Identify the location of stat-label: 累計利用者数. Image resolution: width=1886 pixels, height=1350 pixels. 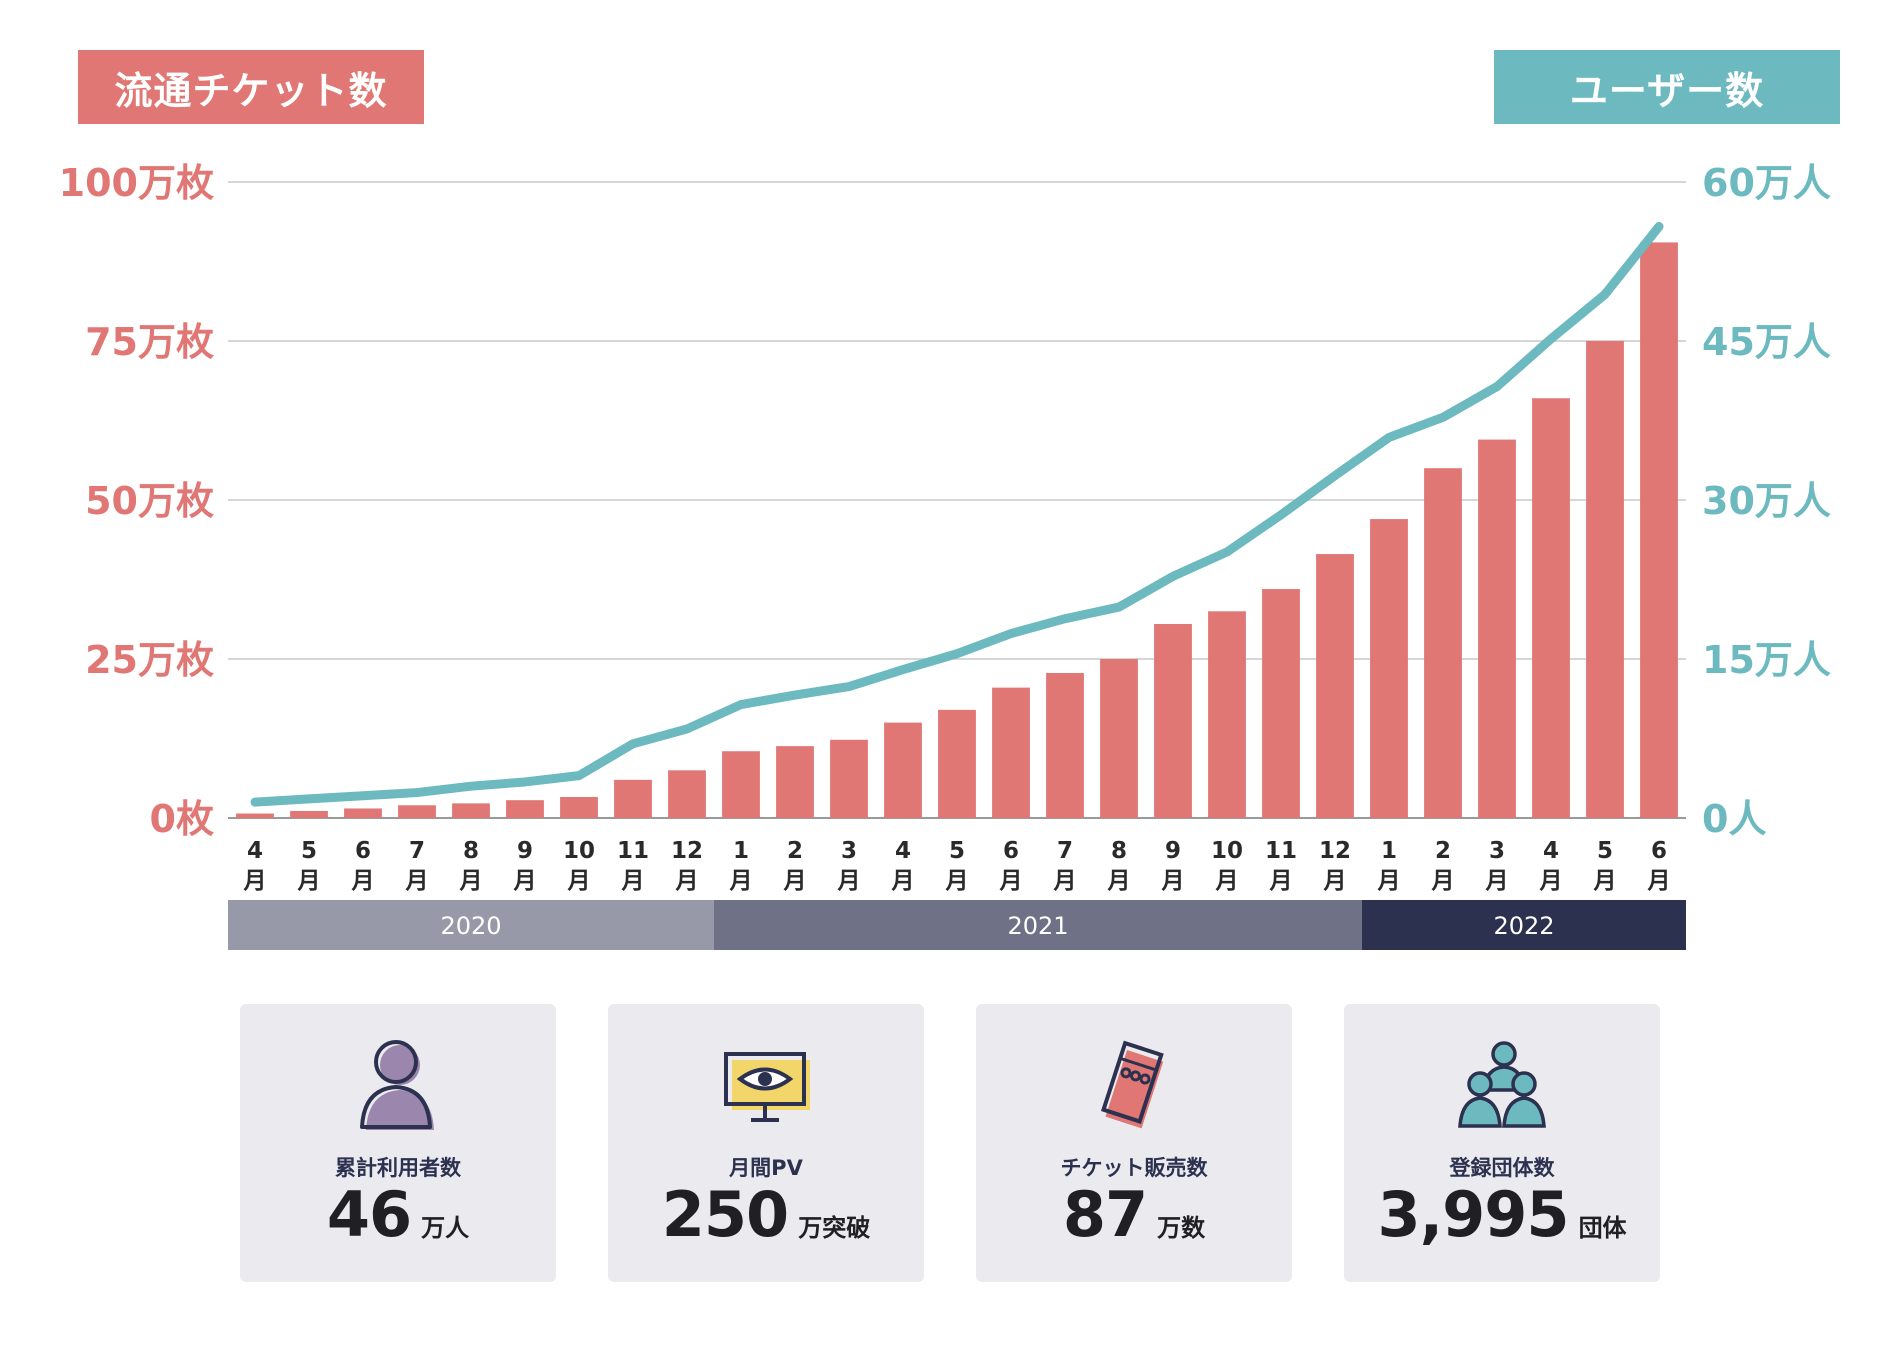
(398, 1168).